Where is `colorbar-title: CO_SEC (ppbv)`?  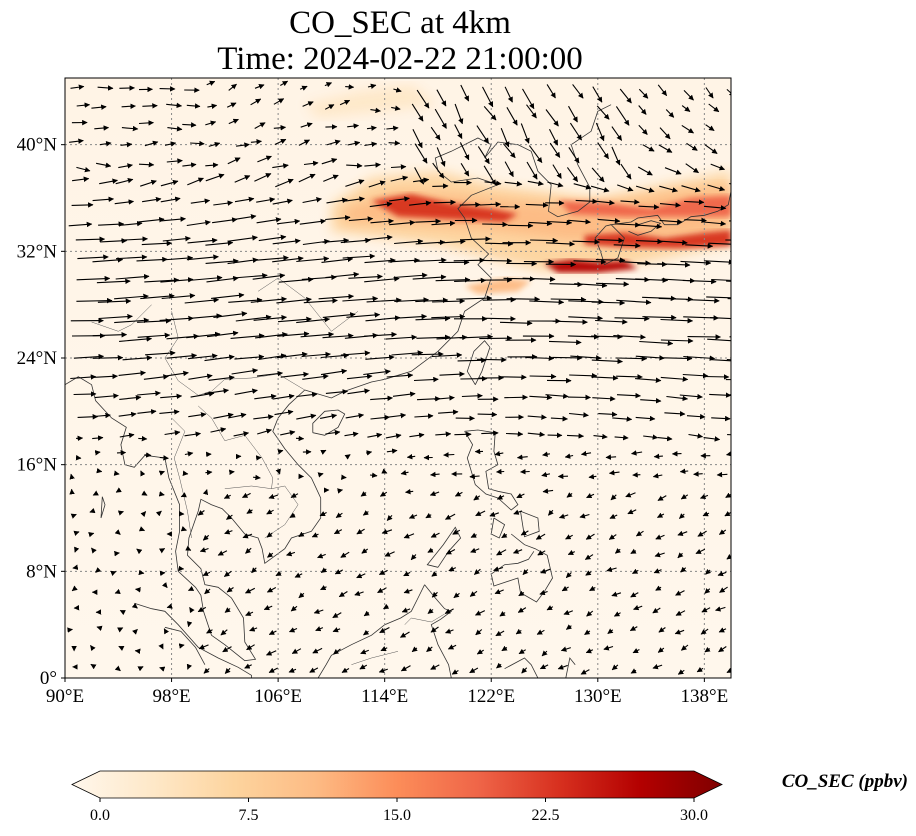 colorbar-title: CO_SEC (ppbv) is located at coordinates (845, 781).